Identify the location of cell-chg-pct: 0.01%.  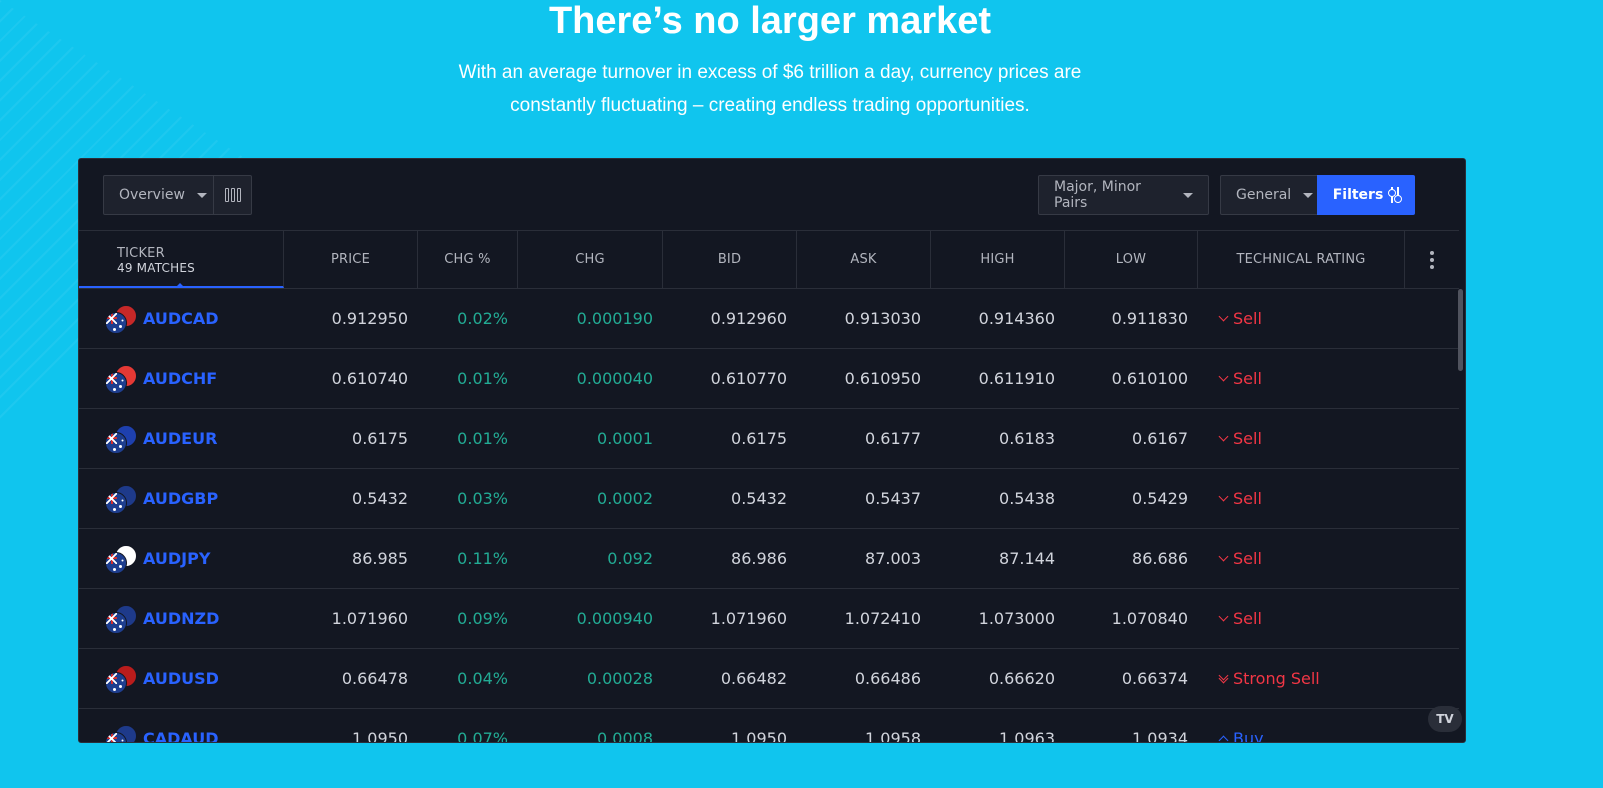
(482, 378).